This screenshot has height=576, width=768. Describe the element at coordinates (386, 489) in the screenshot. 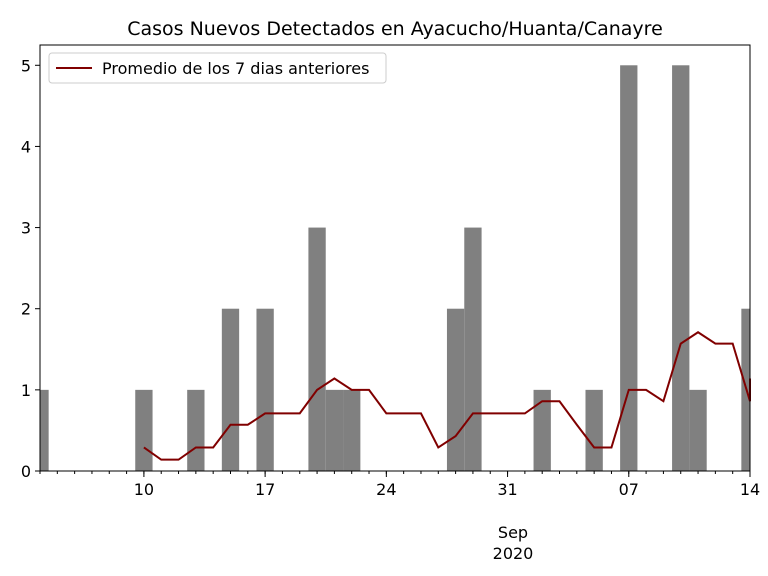

I see `x-tick-label: 24` at that location.